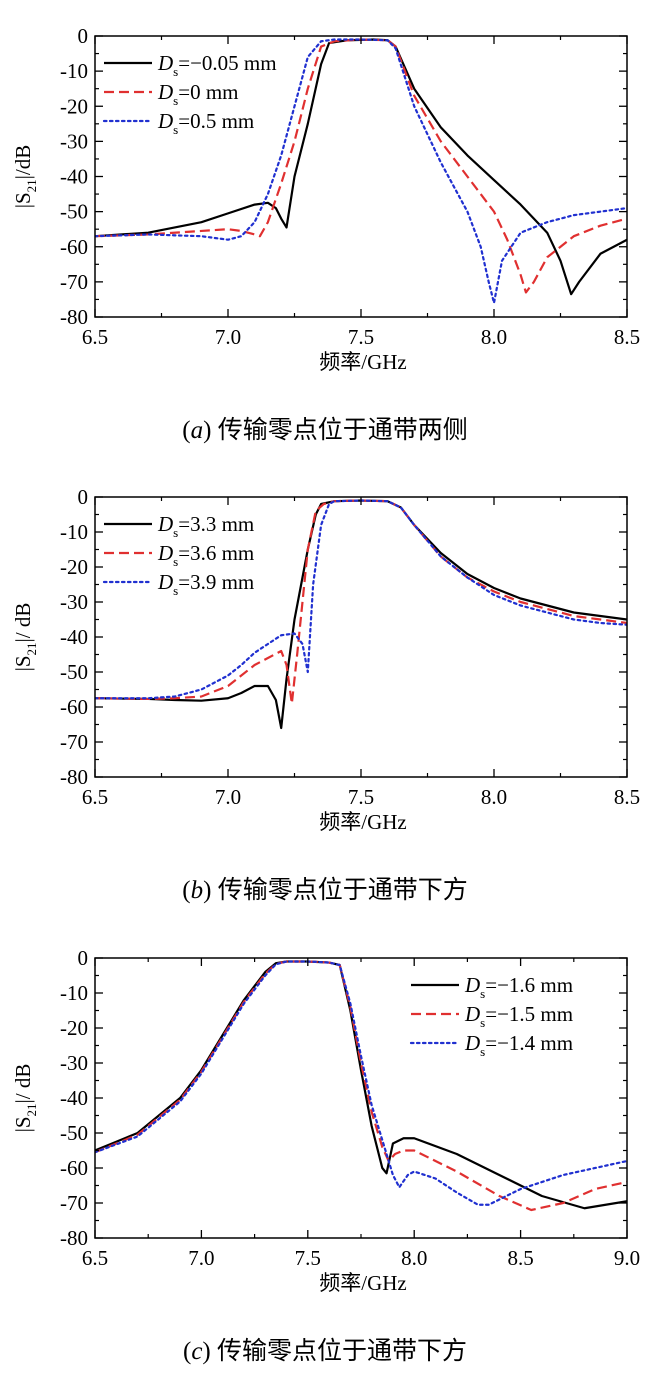 Image resolution: width=650 pixels, height=1383 pixels. Describe the element at coordinates (308, 1258) in the screenshot. I see `x-tick-label-c: 7.5` at that location.